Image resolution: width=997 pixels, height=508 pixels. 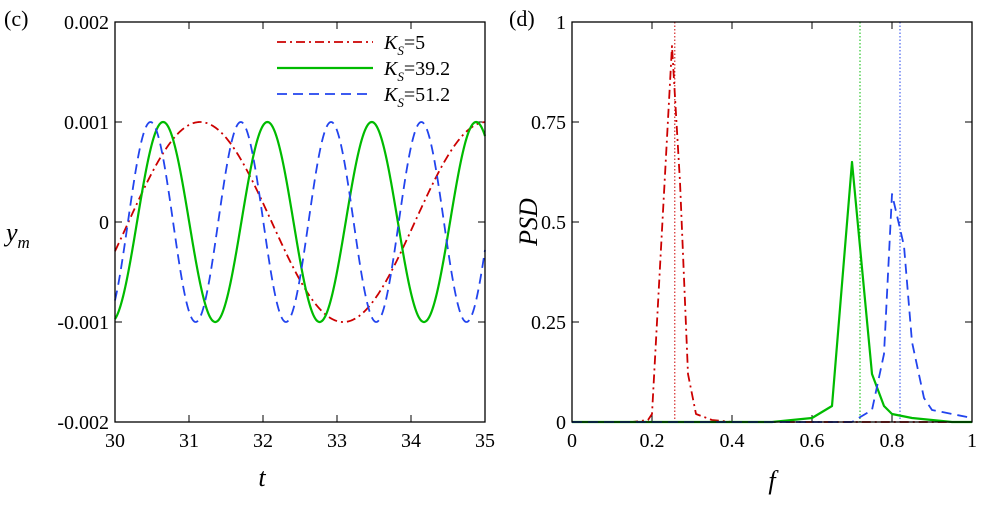 I want to click on x-tick-label: 33, so click(x=337, y=441).